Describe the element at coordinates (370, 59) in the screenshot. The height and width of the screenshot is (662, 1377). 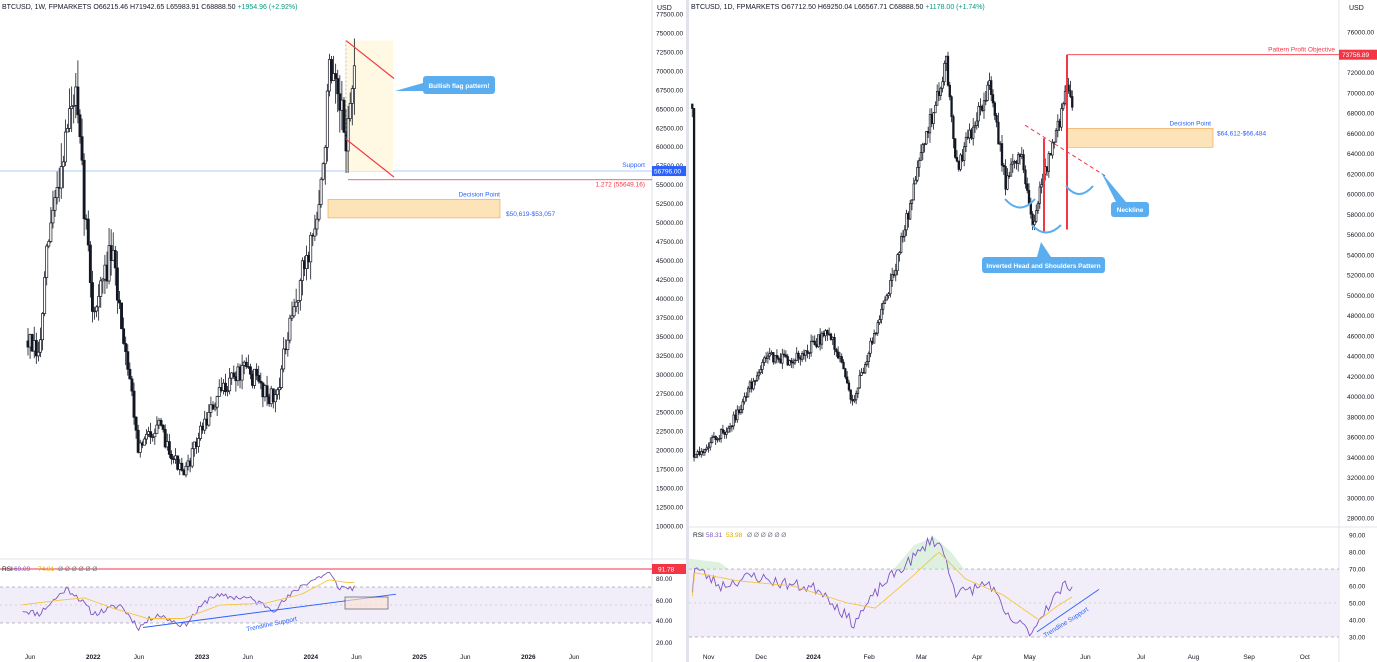
I see `flag-upper-line` at that location.